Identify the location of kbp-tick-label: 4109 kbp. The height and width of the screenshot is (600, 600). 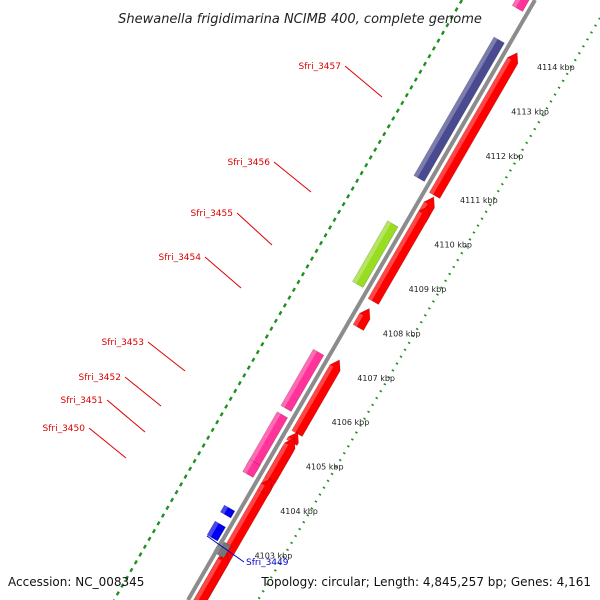
(428, 289).